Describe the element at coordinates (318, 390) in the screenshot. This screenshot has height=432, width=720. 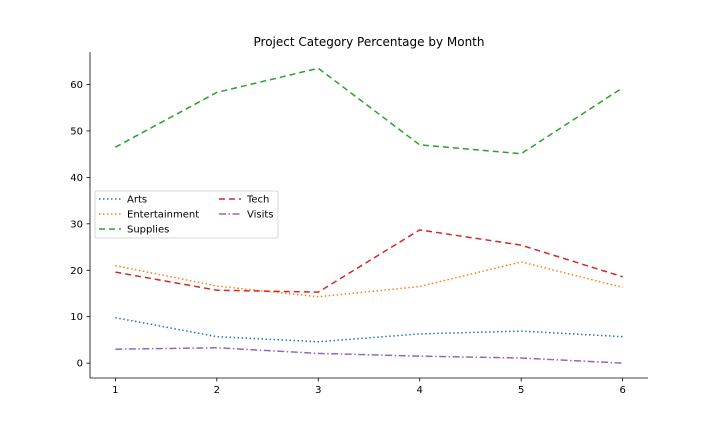
I see `x-tick-label: 3` at that location.